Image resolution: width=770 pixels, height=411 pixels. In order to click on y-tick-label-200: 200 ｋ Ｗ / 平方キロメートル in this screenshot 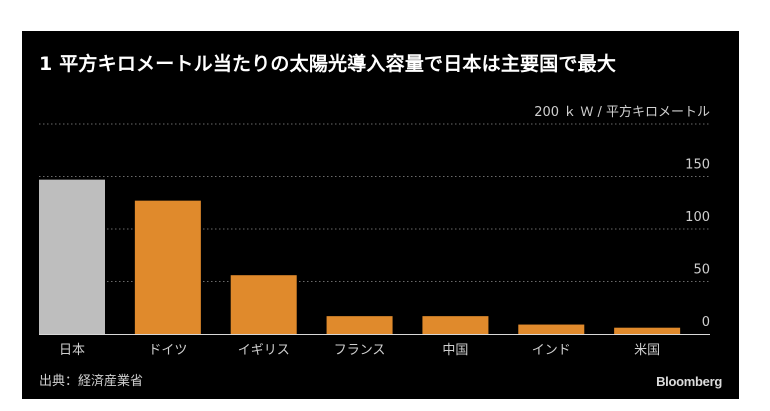, I will do `click(622, 112)`.